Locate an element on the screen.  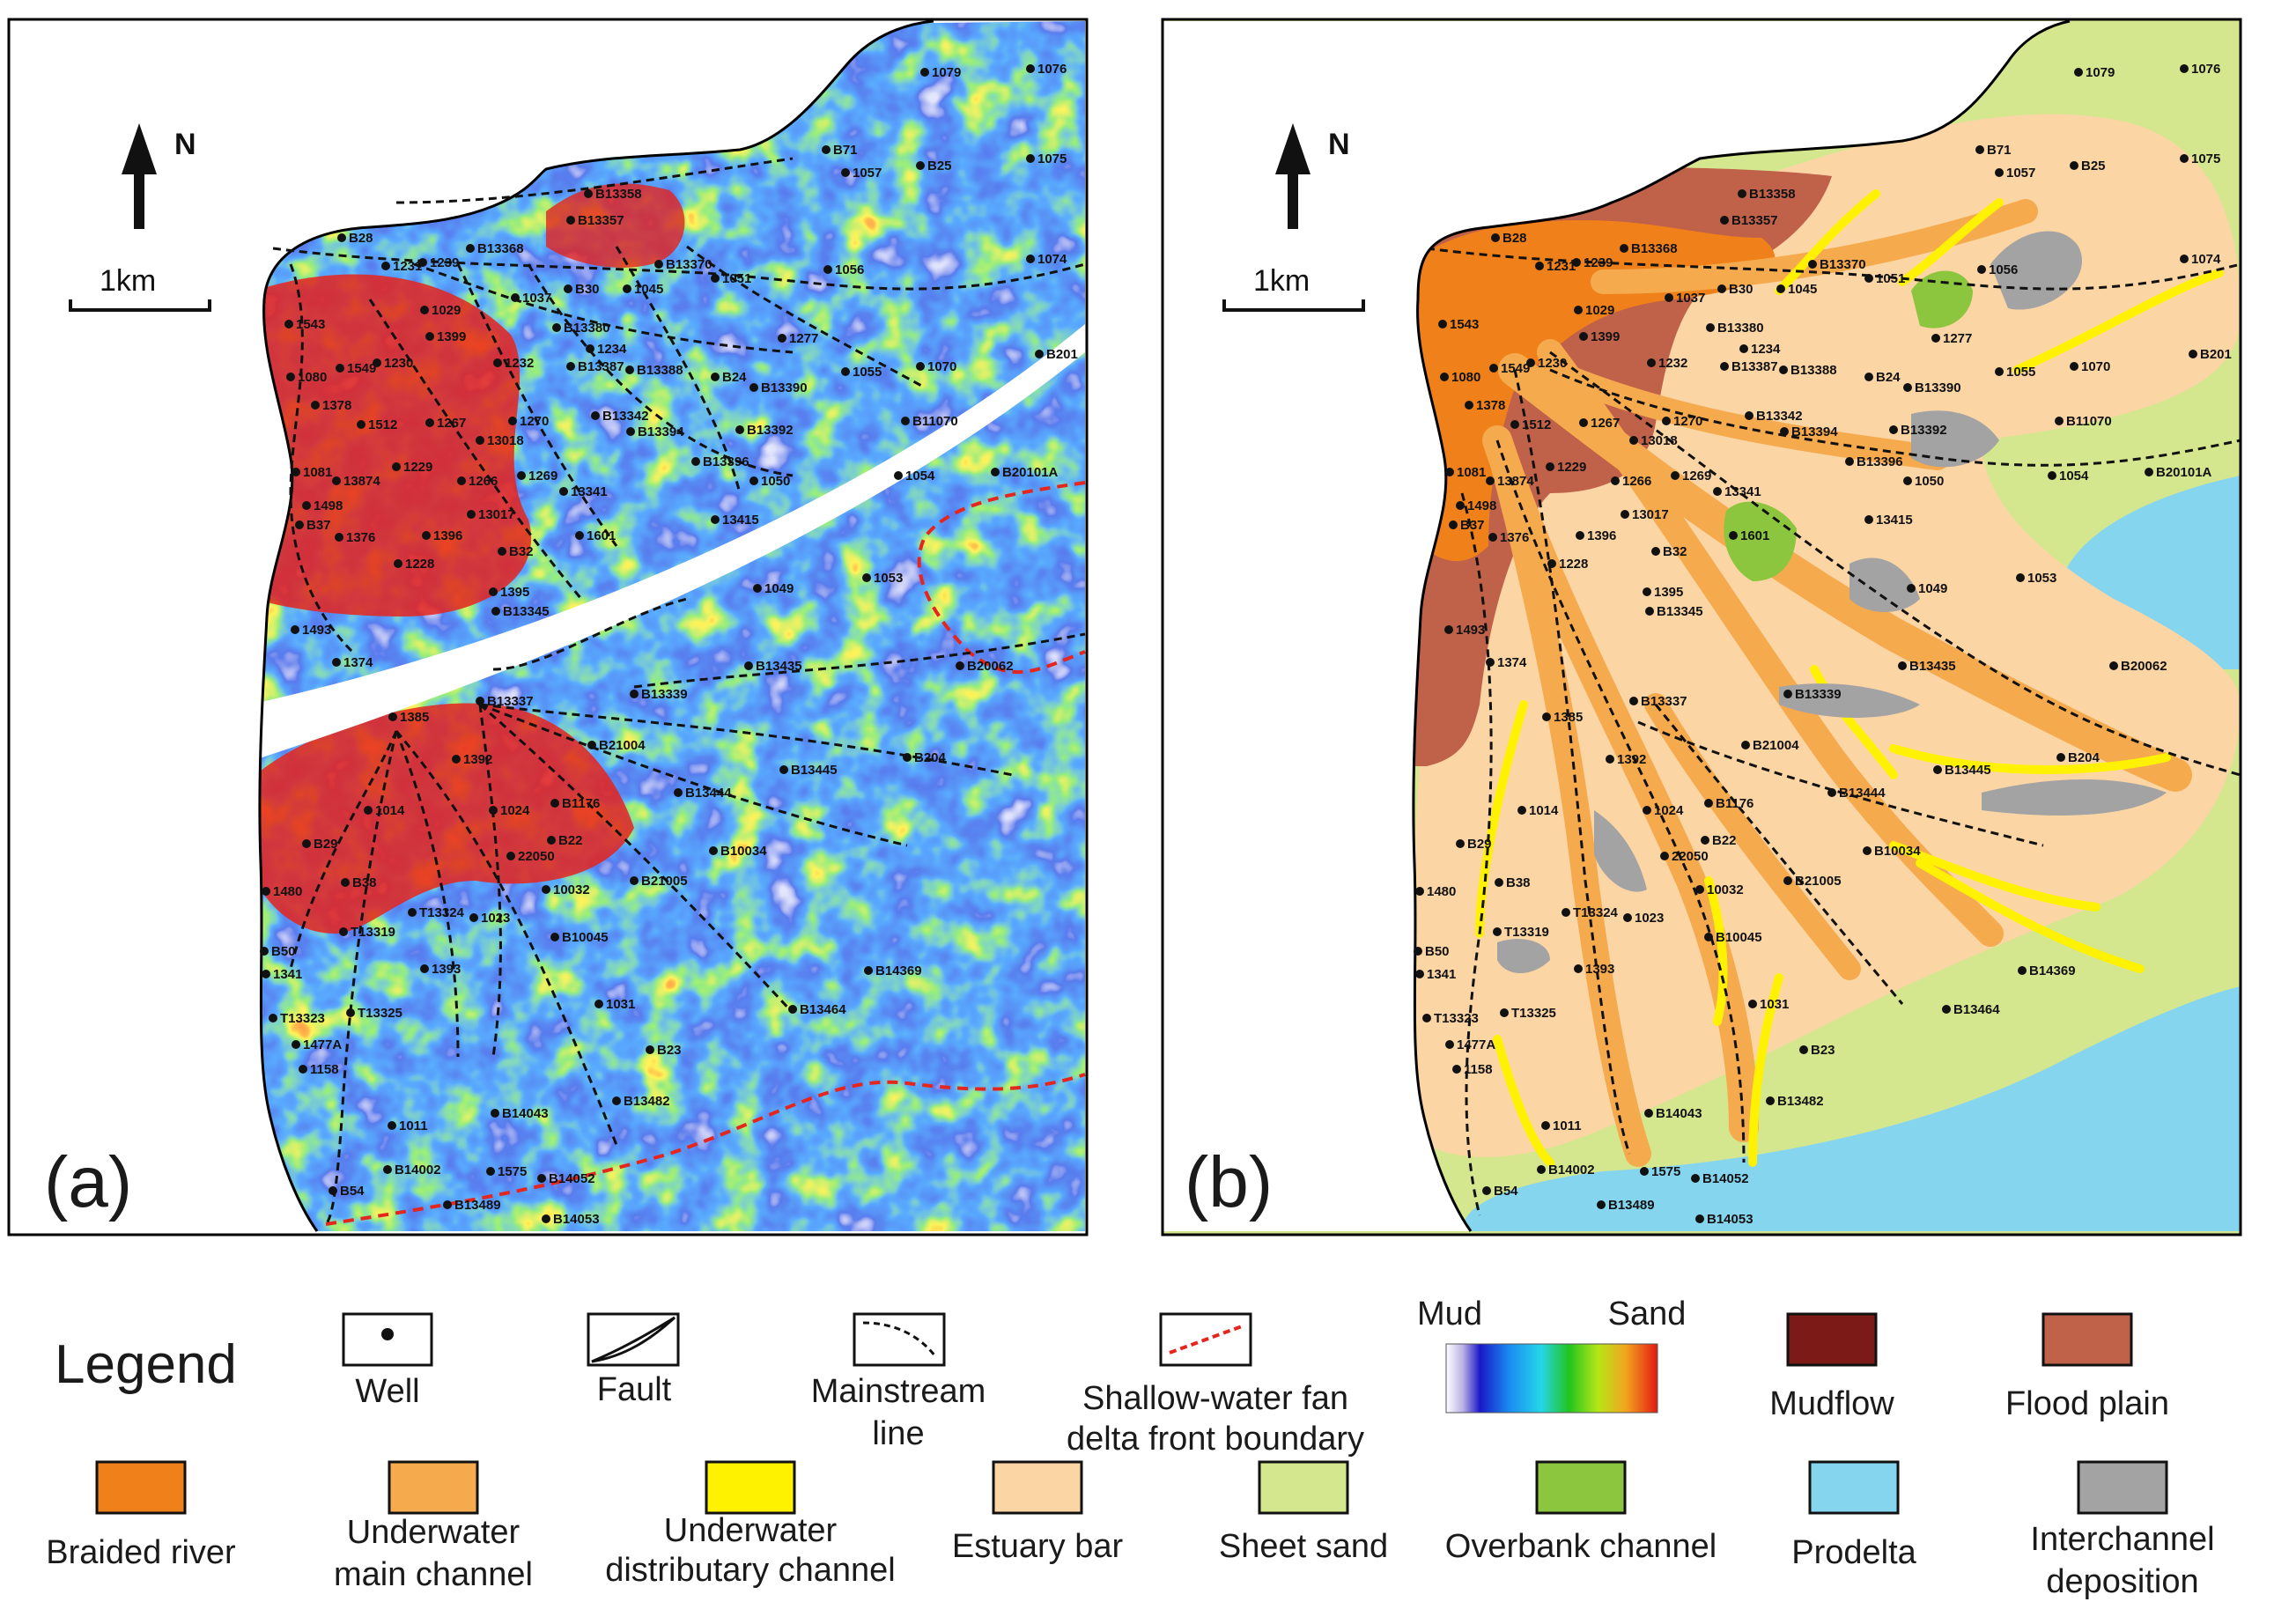
well-label: 1056 is located at coordinates (849, 269).